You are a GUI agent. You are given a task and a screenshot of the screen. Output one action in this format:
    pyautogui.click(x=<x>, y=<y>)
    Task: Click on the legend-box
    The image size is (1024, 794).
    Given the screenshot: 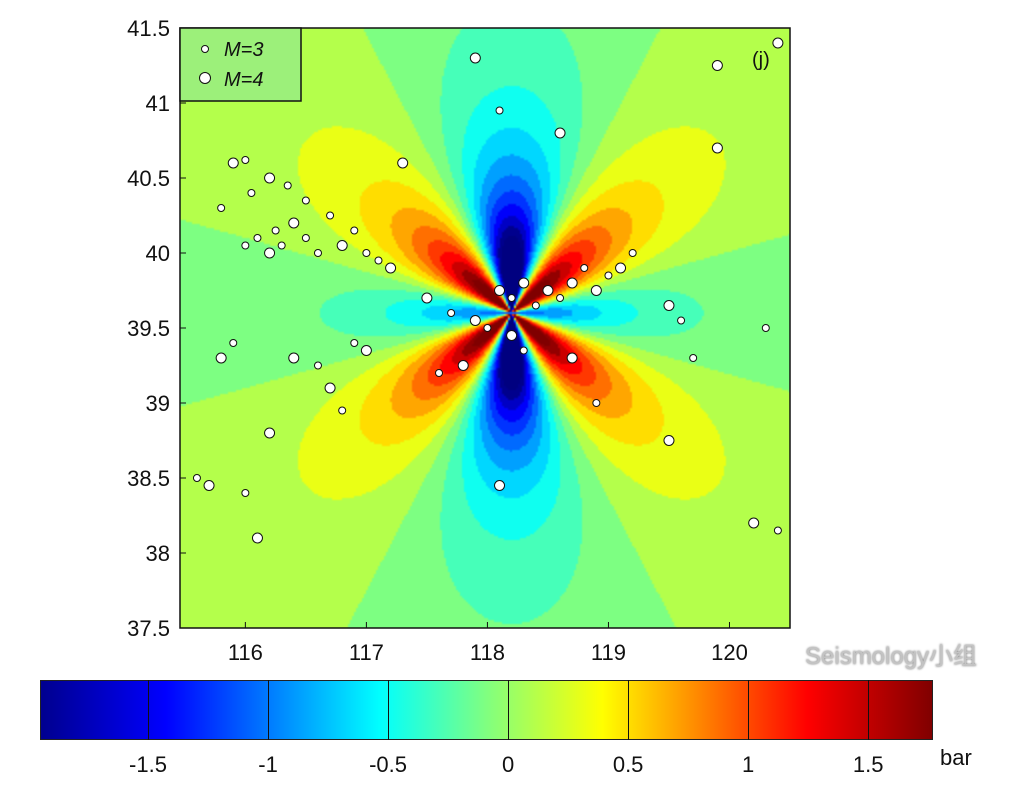 What is the action you would take?
    pyautogui.click(x=240, y=64)
    